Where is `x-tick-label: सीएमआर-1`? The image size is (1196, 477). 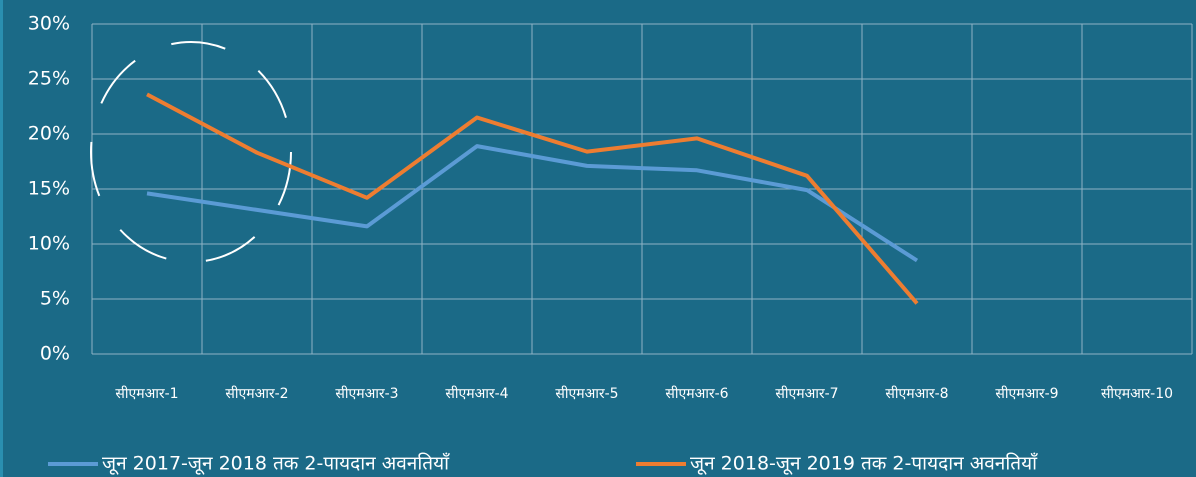 x-tick-label: सीएमआर-1 is located at coordinates (146, 393).